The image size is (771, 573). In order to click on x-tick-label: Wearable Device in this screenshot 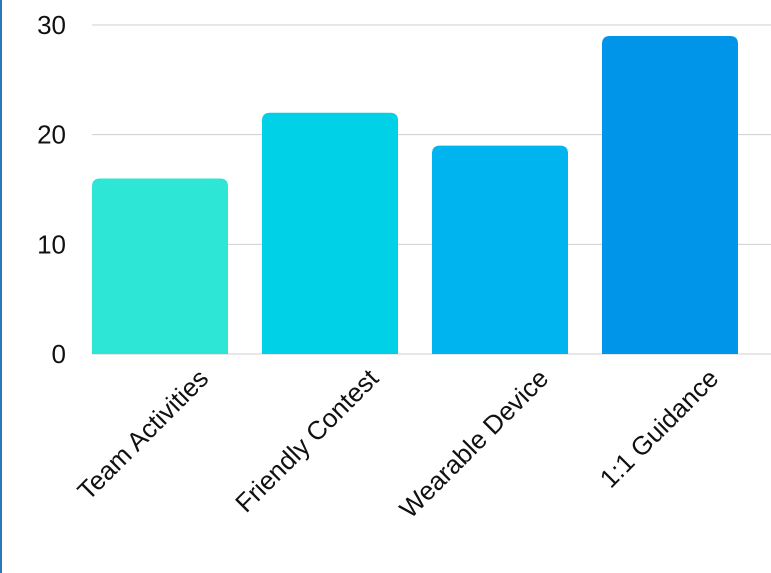, I will do `click(473, 443)`.